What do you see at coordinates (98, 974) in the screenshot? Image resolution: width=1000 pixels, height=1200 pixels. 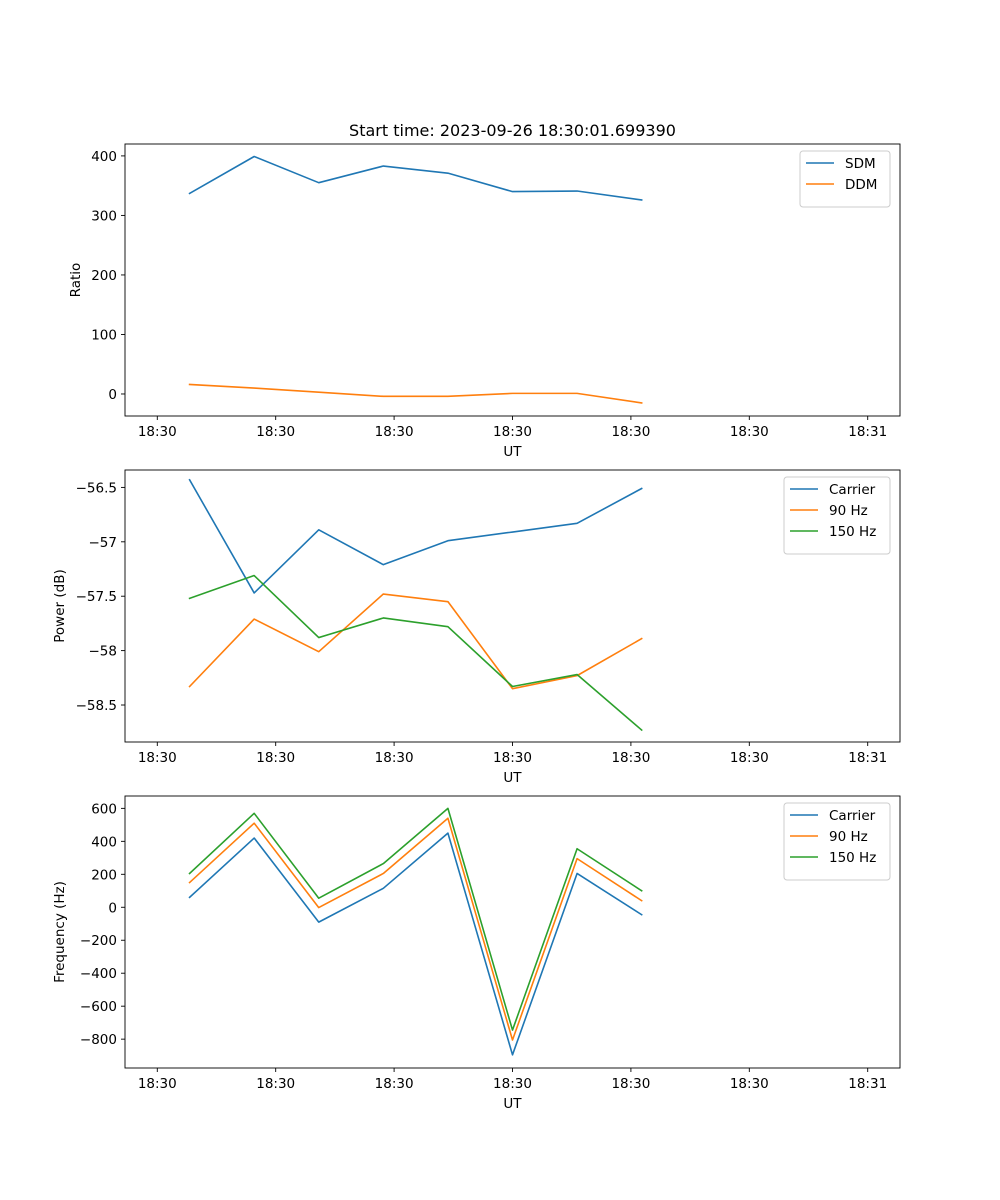 I see `y-tick-label: −400` at bounding box center [98, 974].